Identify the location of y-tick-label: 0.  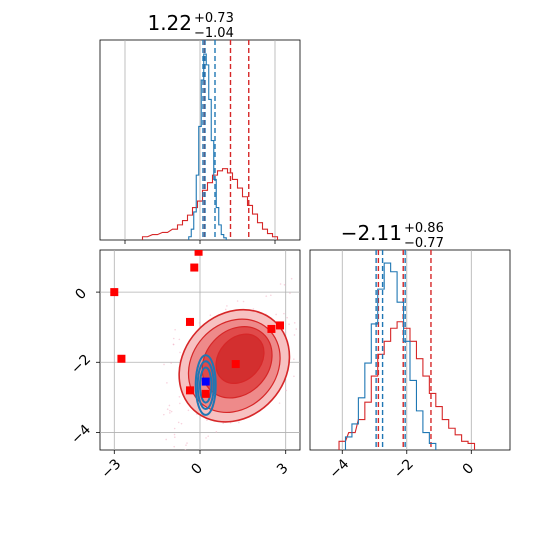
(81, 294).